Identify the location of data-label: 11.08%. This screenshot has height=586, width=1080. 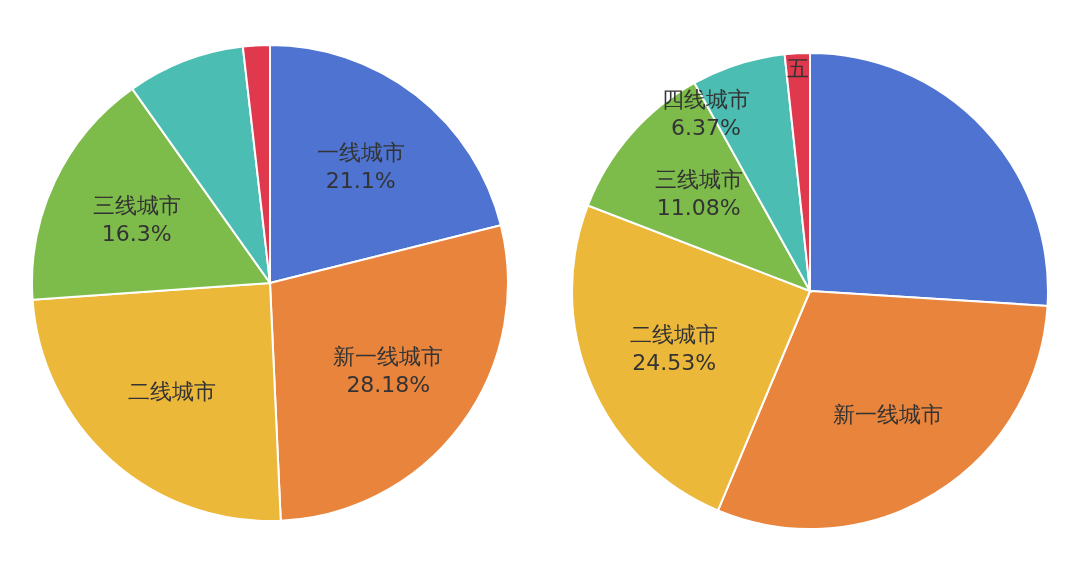
(698, 208).